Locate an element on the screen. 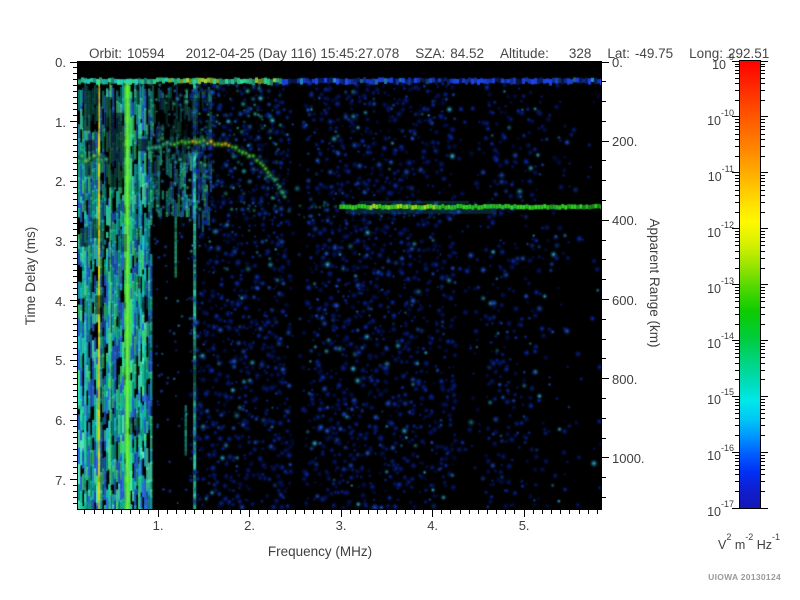 This screenshot has width=800, height=600. y-axis-title: Time Delay (ms) is located at coordinates (30, 276).